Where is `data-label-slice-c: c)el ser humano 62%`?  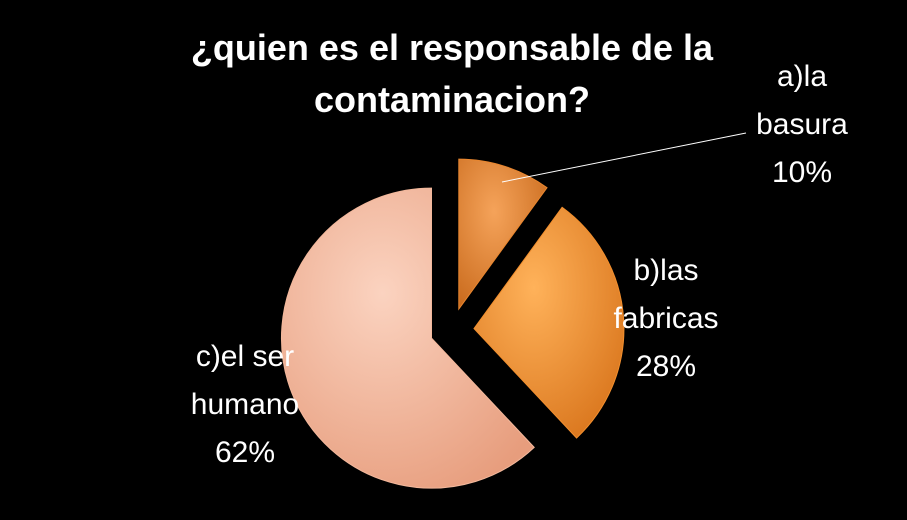
data-label-slice-c: c)el ser humano 62% is located at coordinates (245, 404).